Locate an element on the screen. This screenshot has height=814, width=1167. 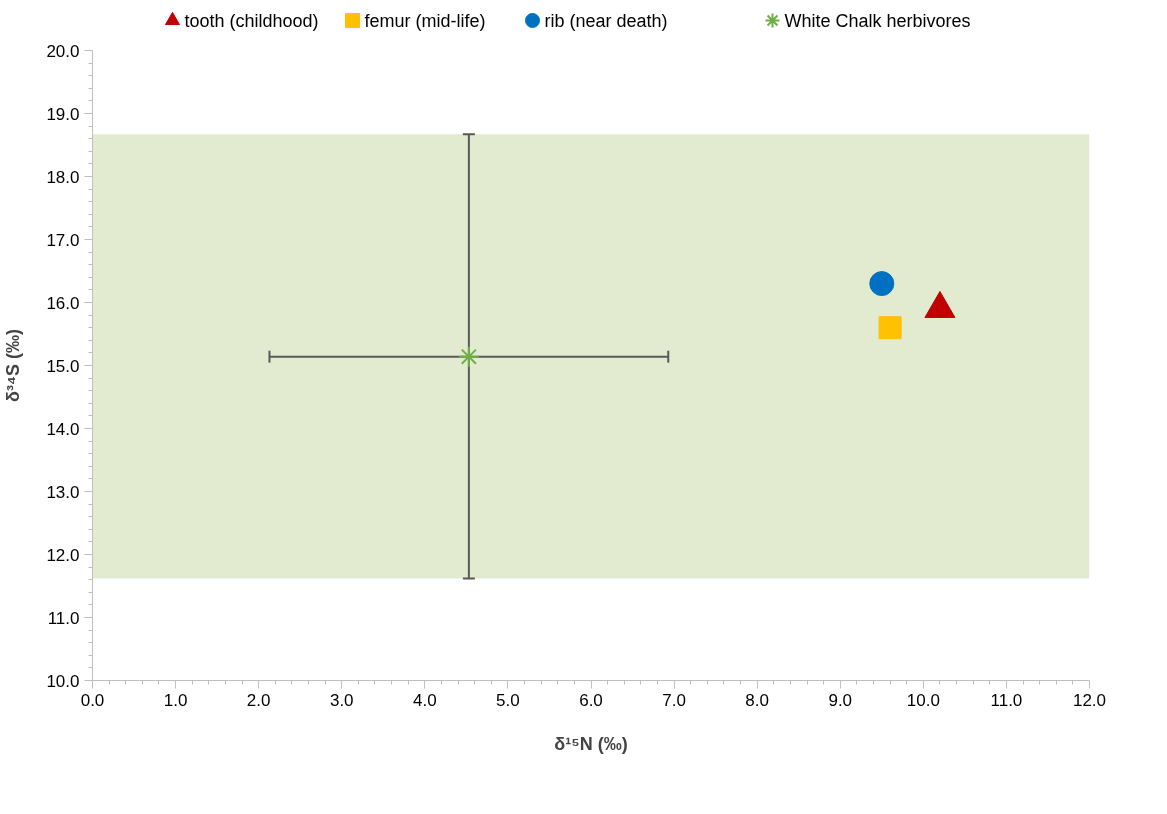
x-tick-label: 6.0 is located at coordinates (591, 700).